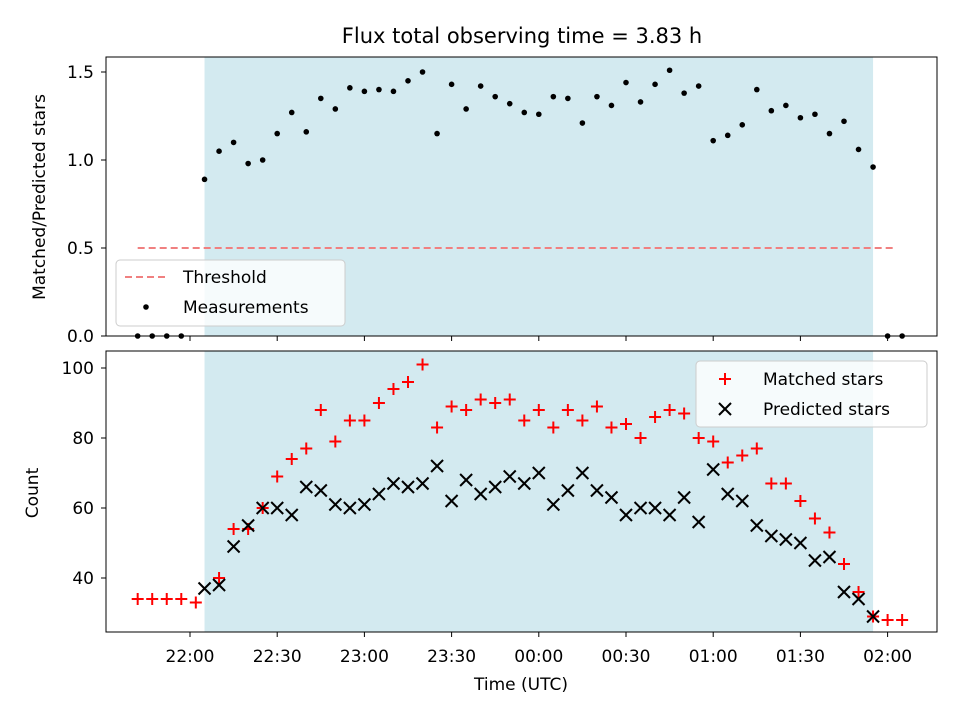 This screenshot has height=720, width=960. Describe the element at coordinates (277, 657) in the screenshot. I see `bottom-x-tick-label: 22:30` at that location.